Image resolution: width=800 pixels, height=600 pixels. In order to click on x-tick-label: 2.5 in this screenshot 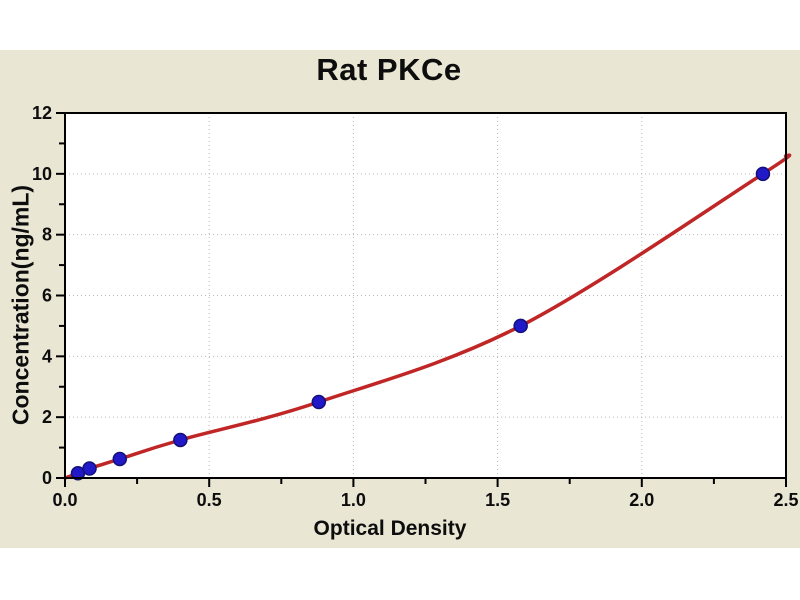, I will do `click(785, 500)`.